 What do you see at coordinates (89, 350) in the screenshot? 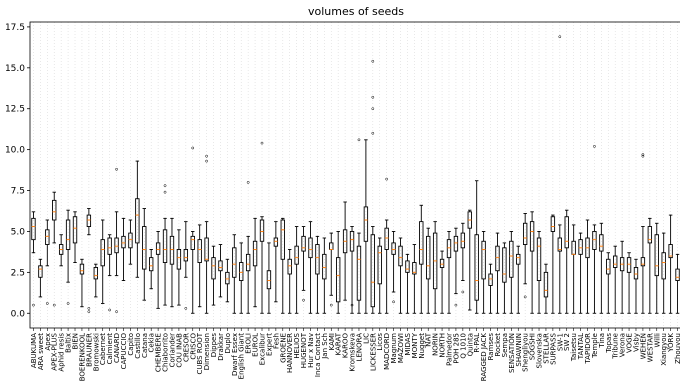
I see `x-tick-label: BRAUNER` at bounding box center [89, 350].